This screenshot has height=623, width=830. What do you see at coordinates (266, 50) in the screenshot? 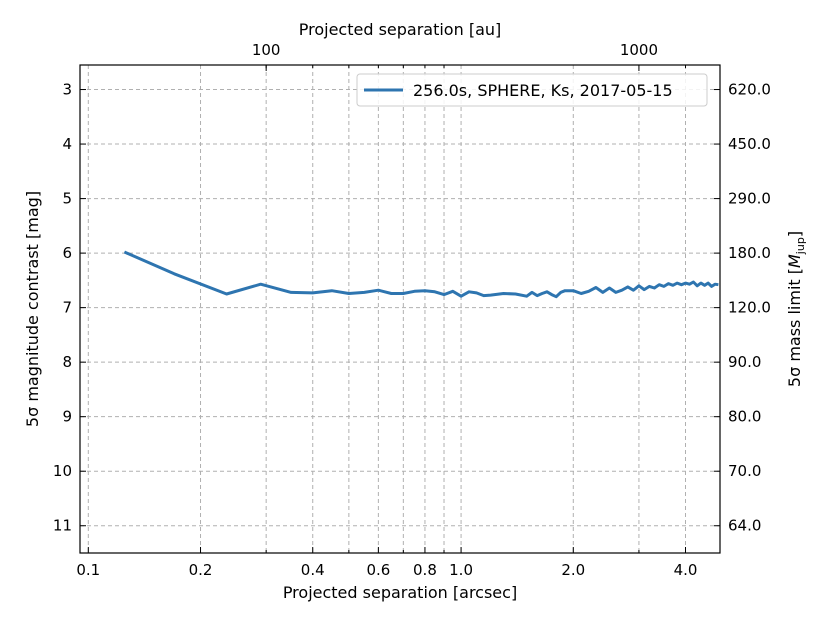
I see `top-x-tick-label: 100` at bounding box center [266, 50].